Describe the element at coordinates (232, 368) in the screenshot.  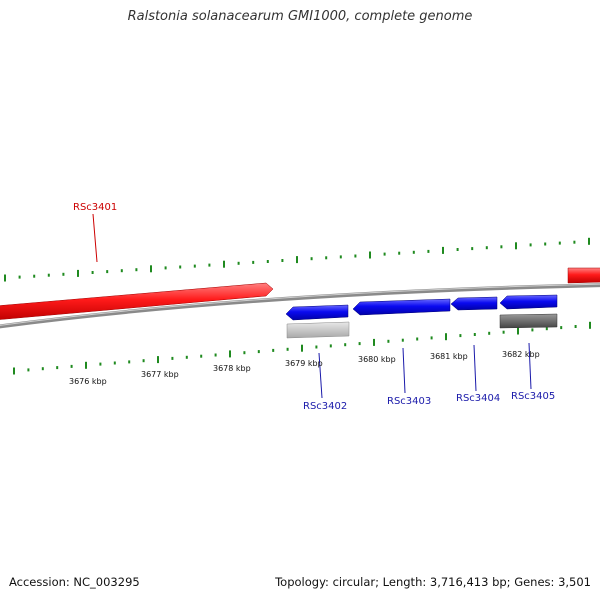
I see `scale-label-3678: 3678 kbp` at that location.